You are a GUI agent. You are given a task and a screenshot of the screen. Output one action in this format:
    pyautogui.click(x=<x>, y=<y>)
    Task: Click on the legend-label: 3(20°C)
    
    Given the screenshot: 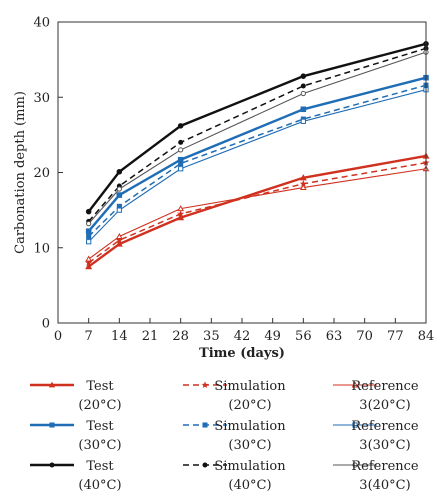 What is the action you would take?
    pyautogui.click(x=384, y=405)
    